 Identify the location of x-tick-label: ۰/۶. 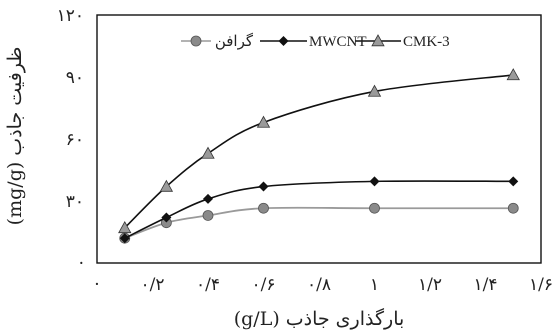
(264, 285).